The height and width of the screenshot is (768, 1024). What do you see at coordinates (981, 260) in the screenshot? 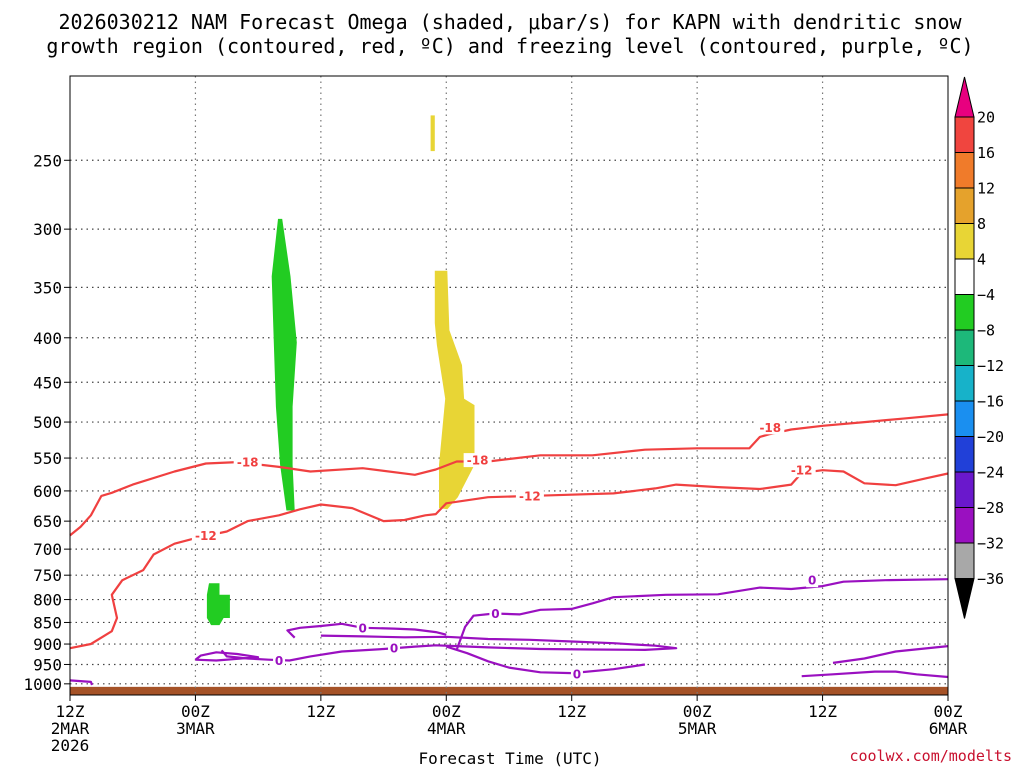
I see `colorbar-label: 4` at bounding box center [981, 260].